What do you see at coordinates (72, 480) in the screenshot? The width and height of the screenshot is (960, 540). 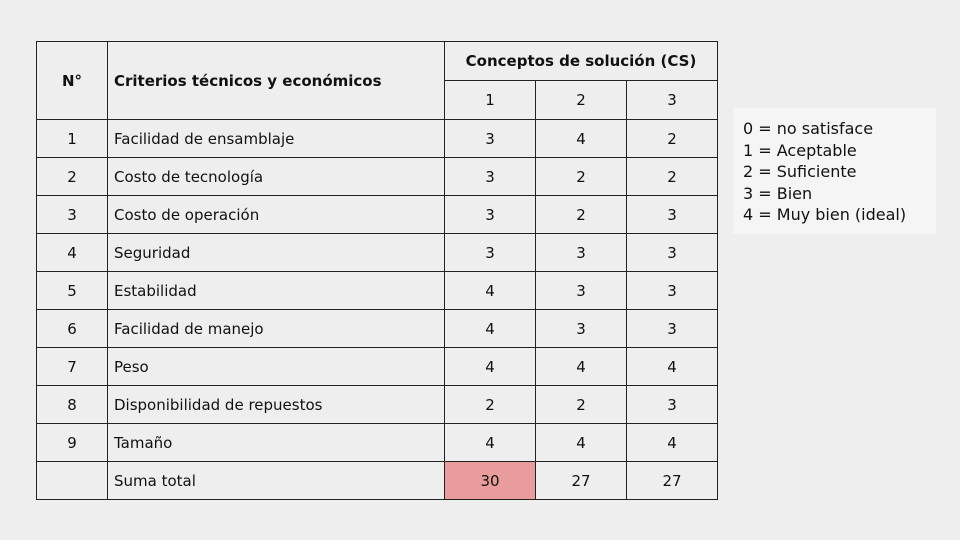 I see `empty-cell` at bounding box center [72, 480].